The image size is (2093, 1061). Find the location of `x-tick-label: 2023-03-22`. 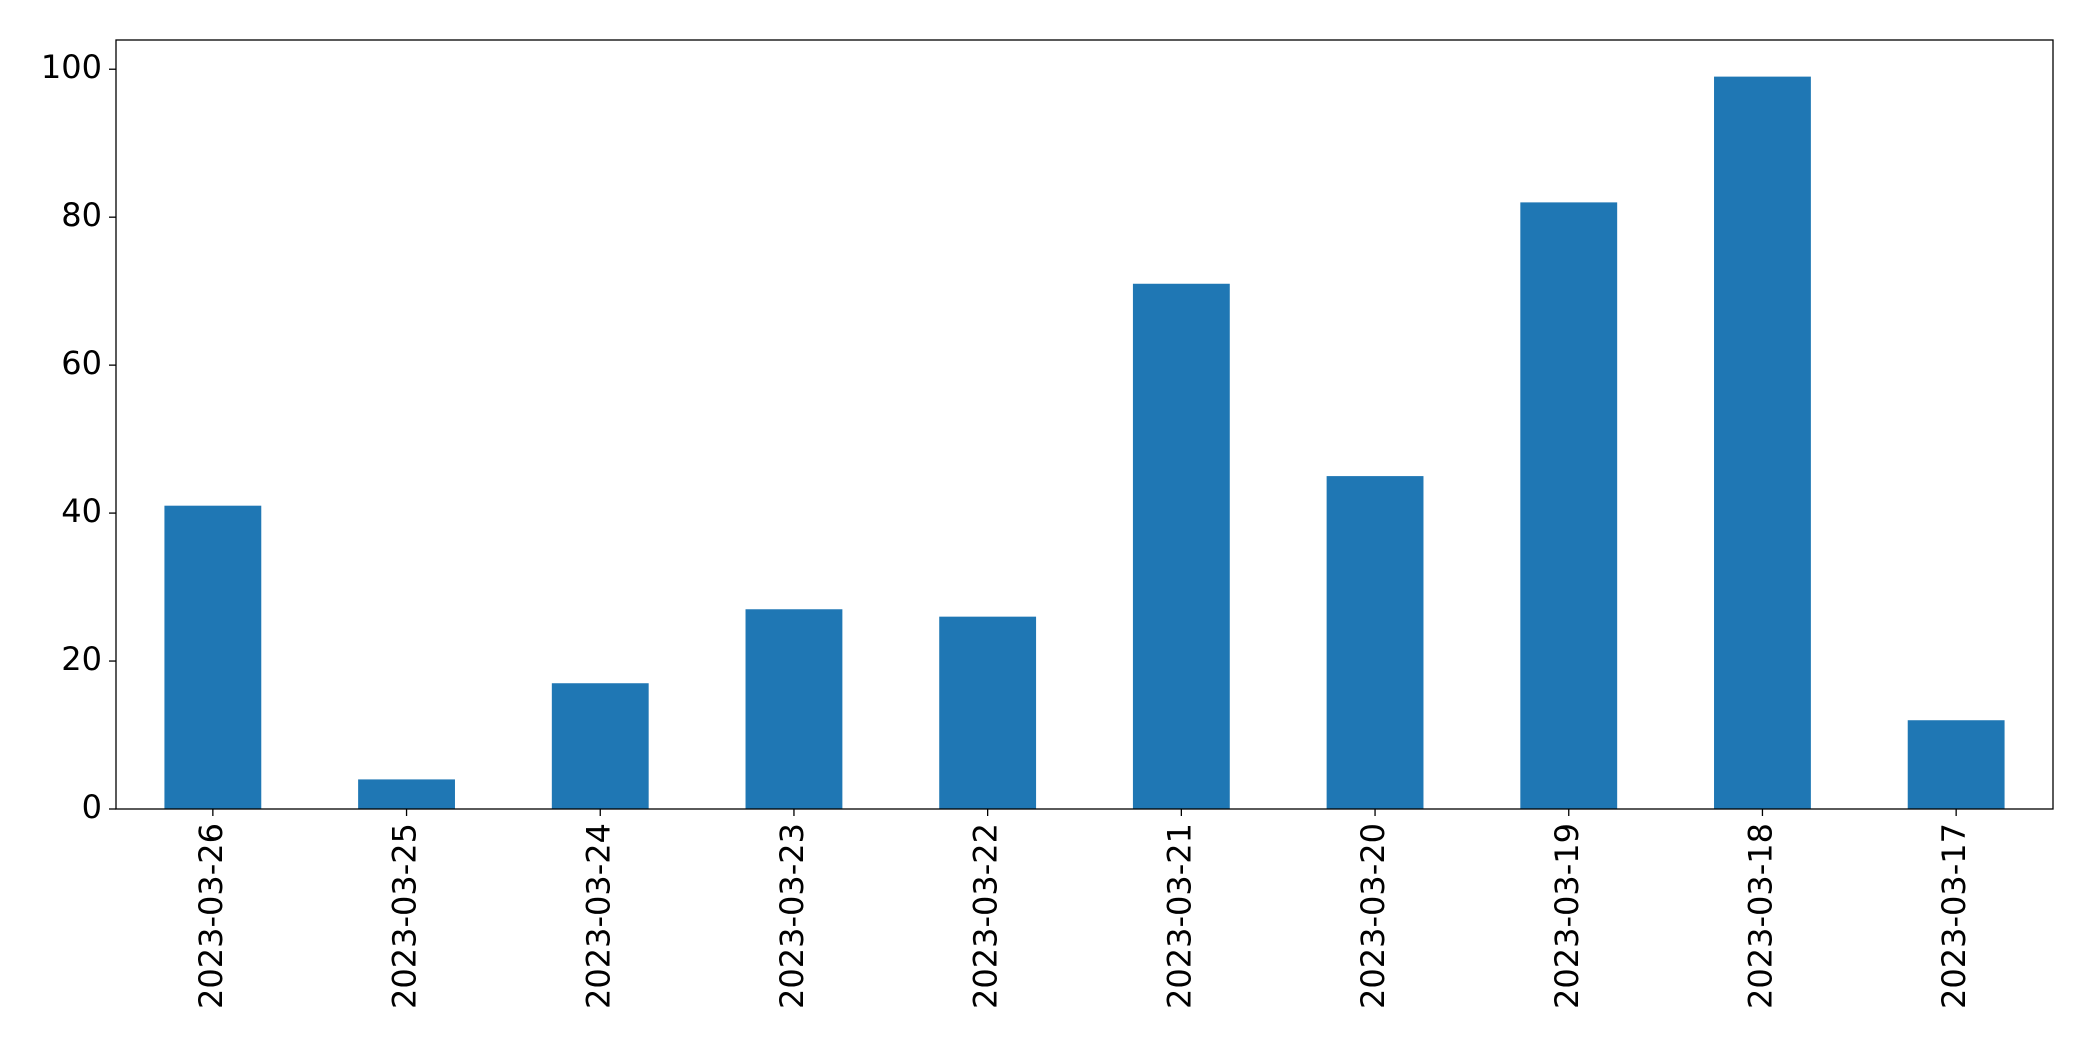

x-tick-label: 2023-03-22 is located at coordinates (986, 916).